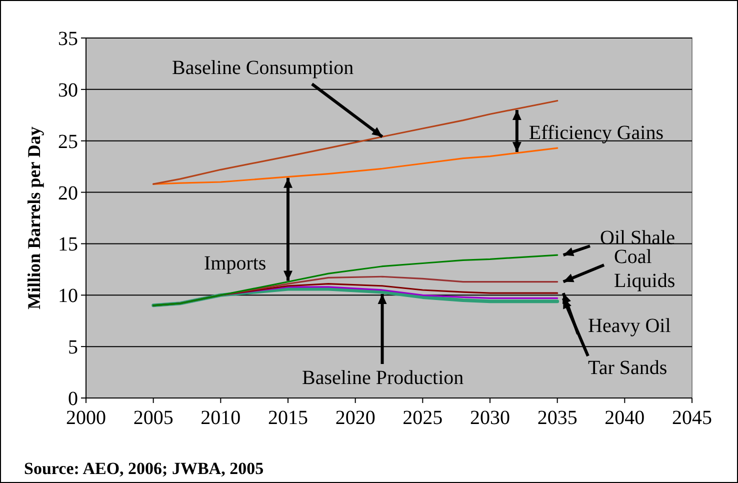 This screenshot has height=483, width=738. I want to click on x-tick-label: 2040, so click(624, 418).